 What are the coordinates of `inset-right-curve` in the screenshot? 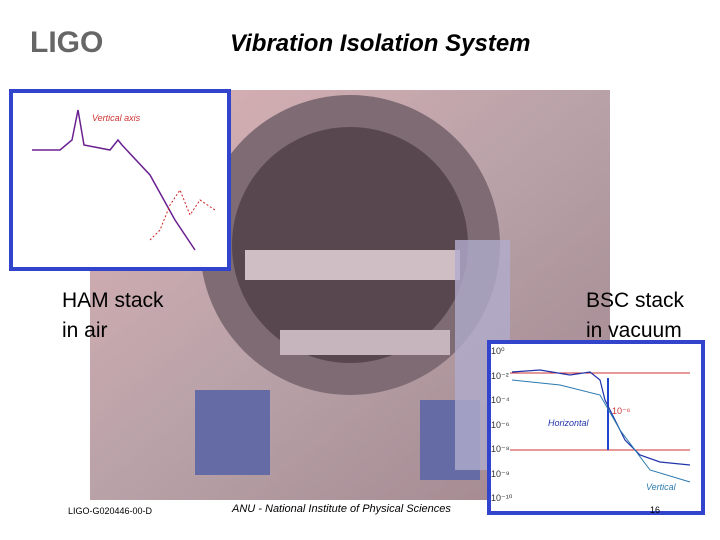 It's located at (601, 417).